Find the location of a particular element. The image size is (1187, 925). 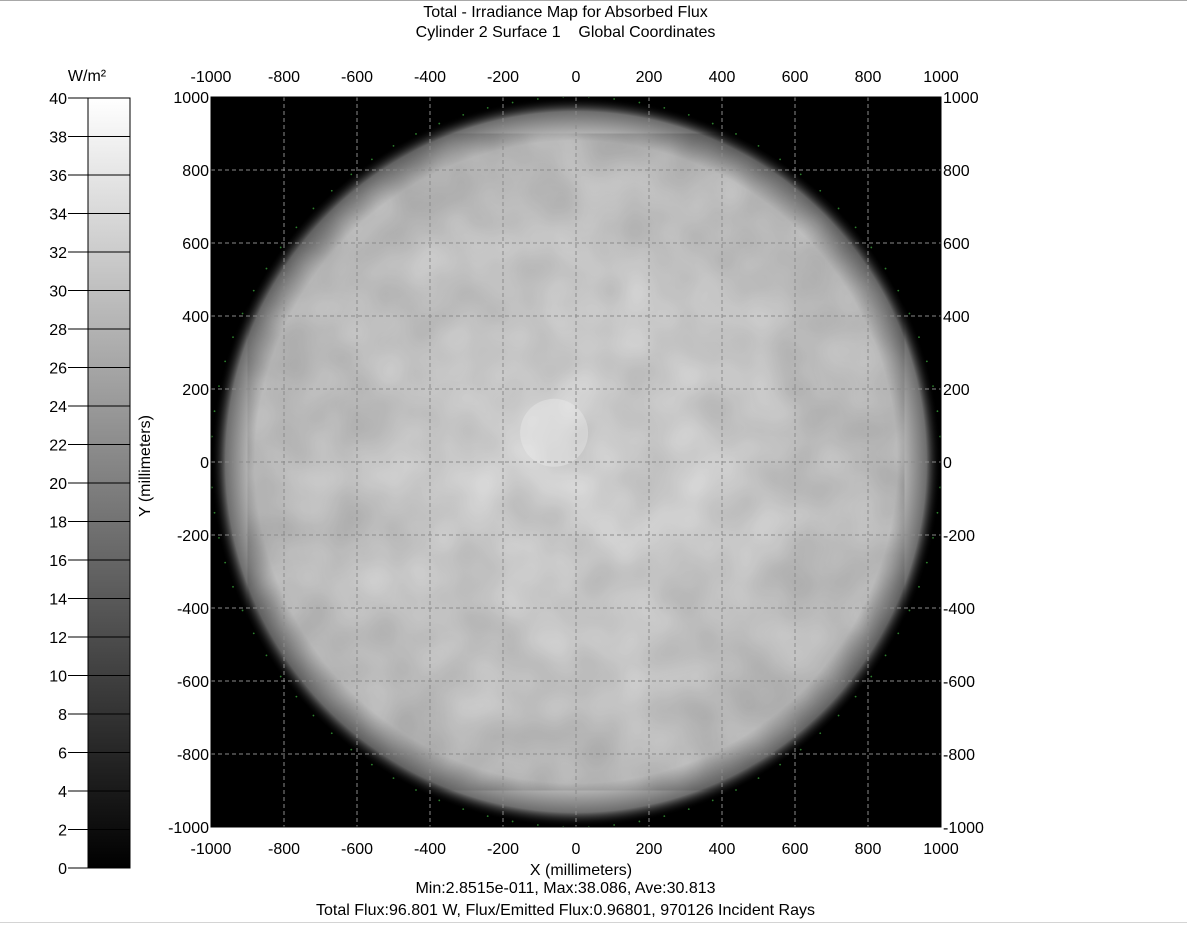

x-tick-label-bottom: 800 is located at coordinates (868, 849).